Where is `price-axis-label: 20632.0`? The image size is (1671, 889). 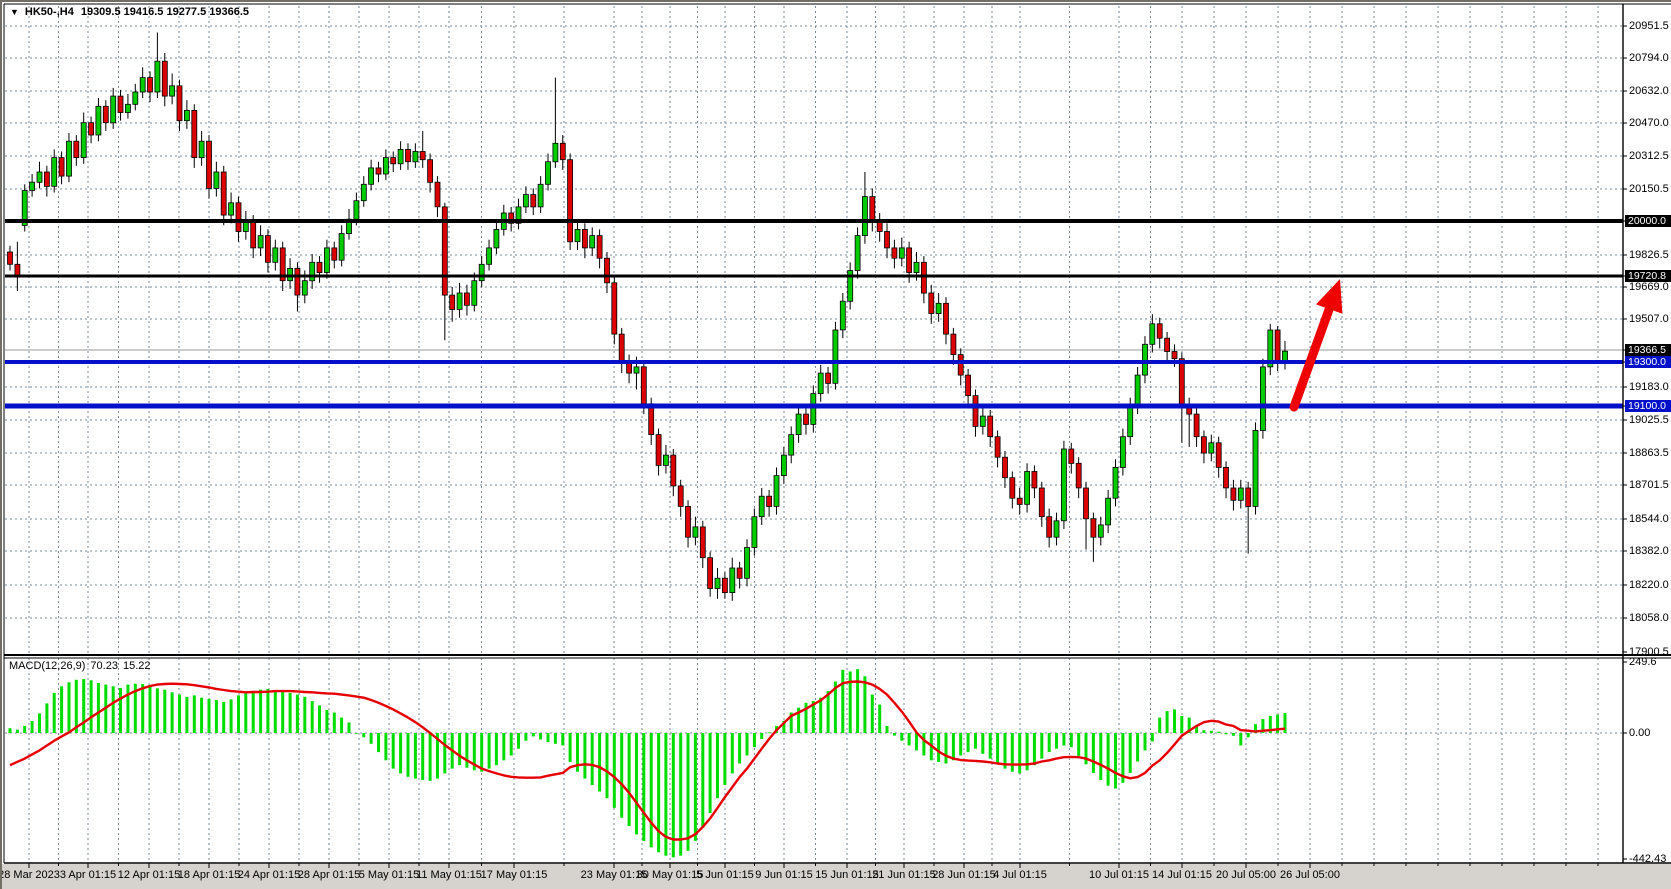 price-axis-label: 20632.0 is located at coordinates (1649, 91).